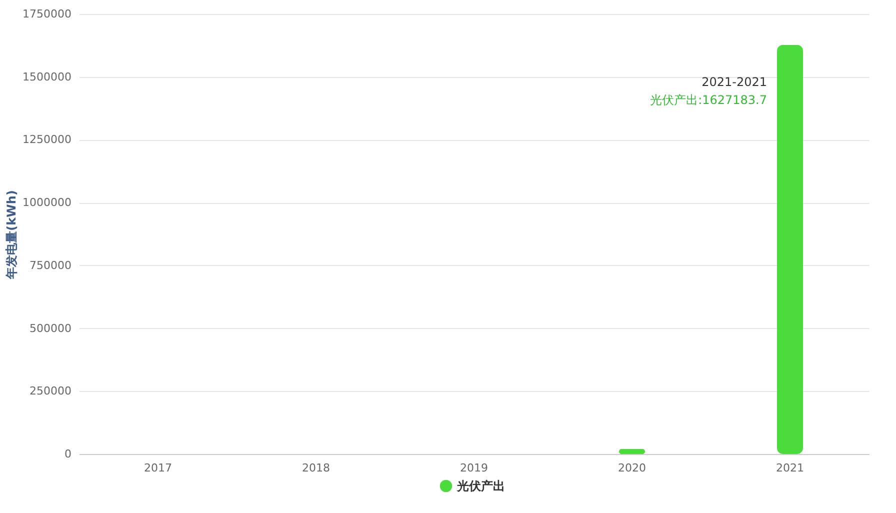 The image size is (896, 513). What do you see at coordinates (51, 265) in the screenshot?
I see `y-tick-label: 750000` at bounding box center [51, 265].